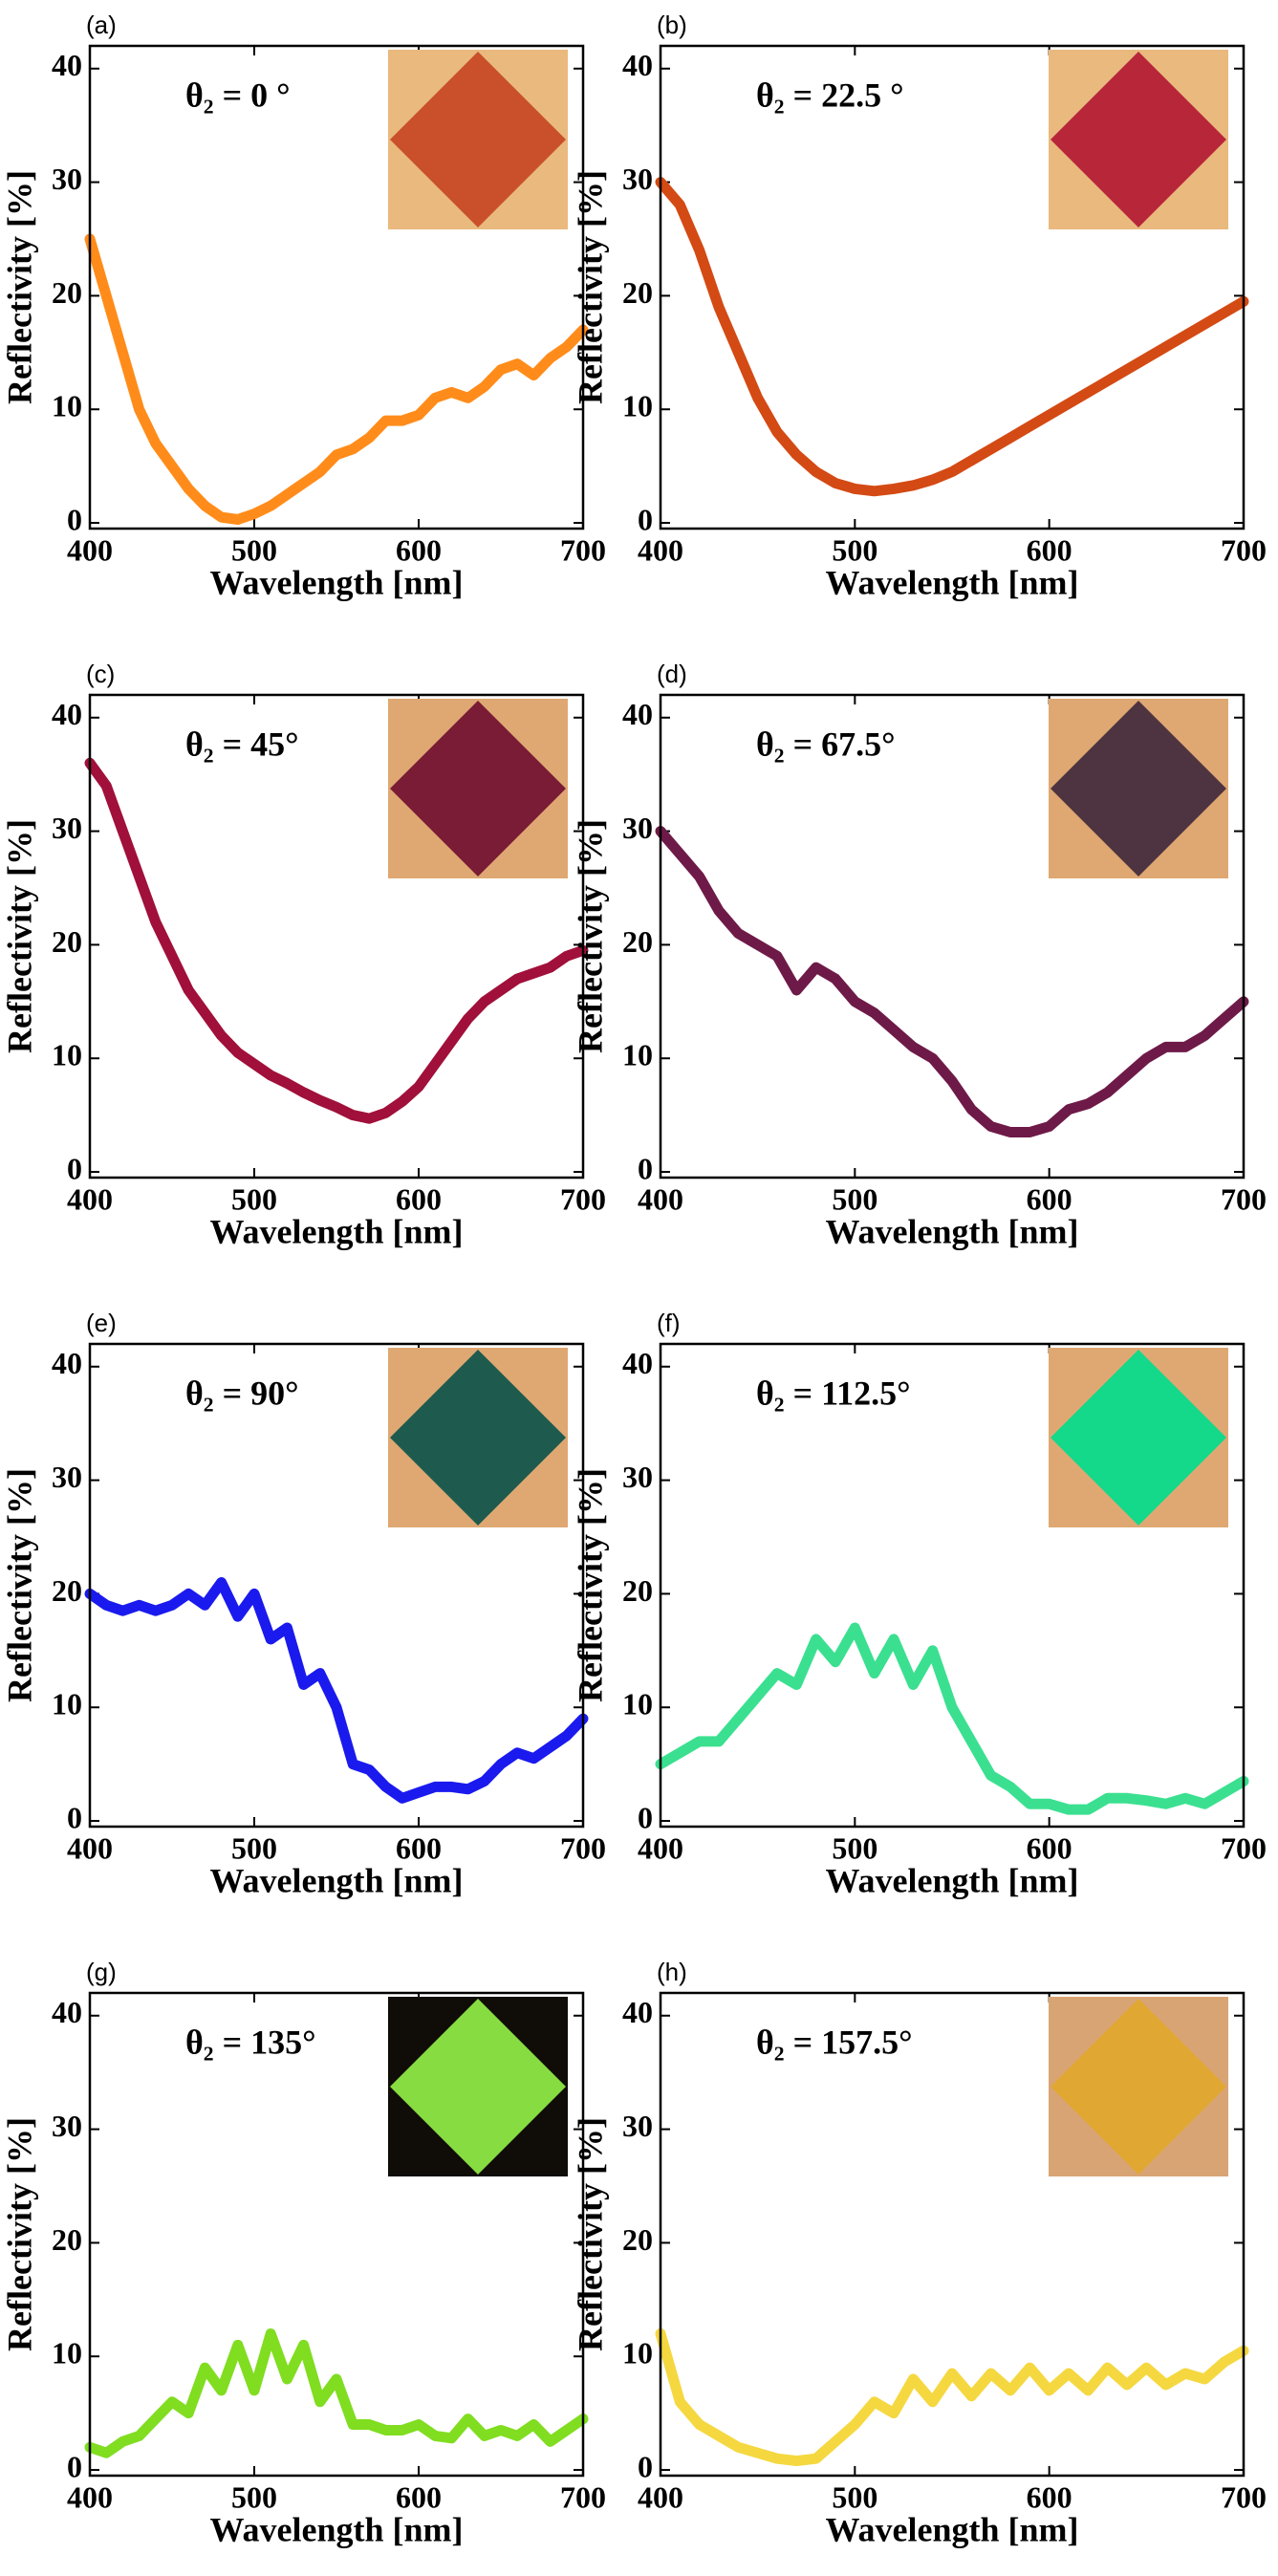 The height and width of the screenshot is (2576, 1278). Describe the element at coordinates (830, 95) in the screenshot. I see `annotation: θ₂ = 22.5 °` at that location.